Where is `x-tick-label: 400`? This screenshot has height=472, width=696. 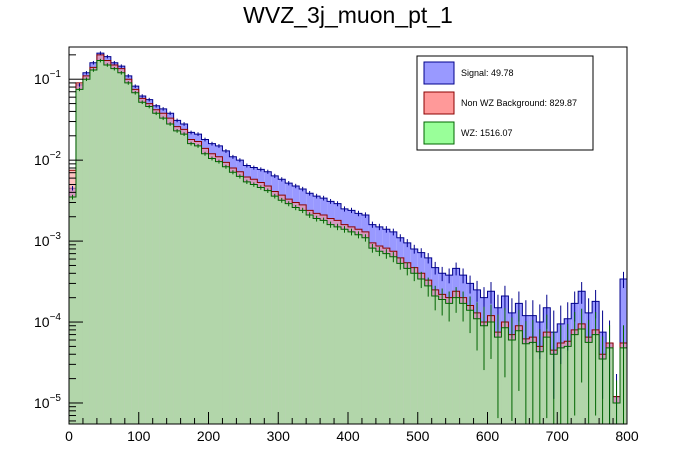 x-tick-label: 400 is located at coordinates (348, 436).